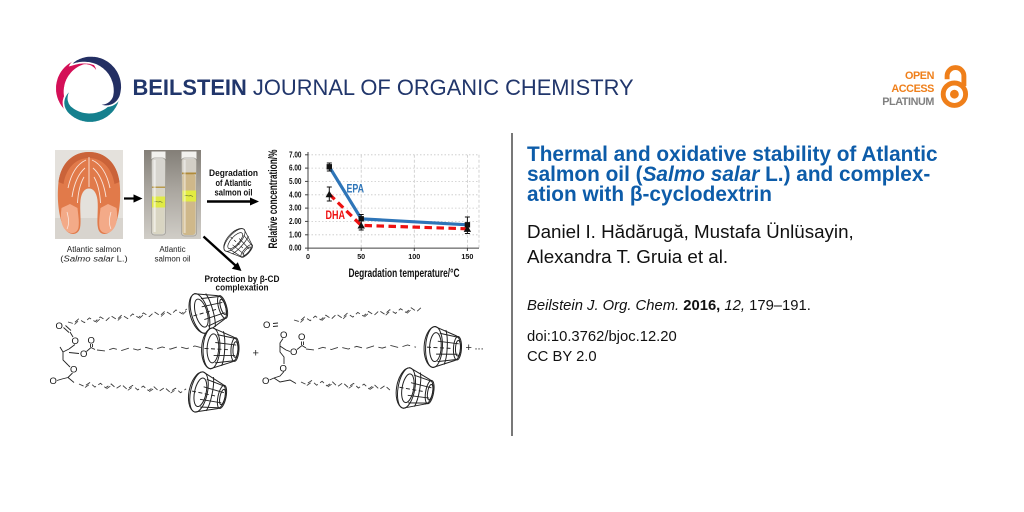  What do you see at coordinates (295, 154) in the screenshot?
I see `svg-text: 7.00` at bounding box center [295, 154].